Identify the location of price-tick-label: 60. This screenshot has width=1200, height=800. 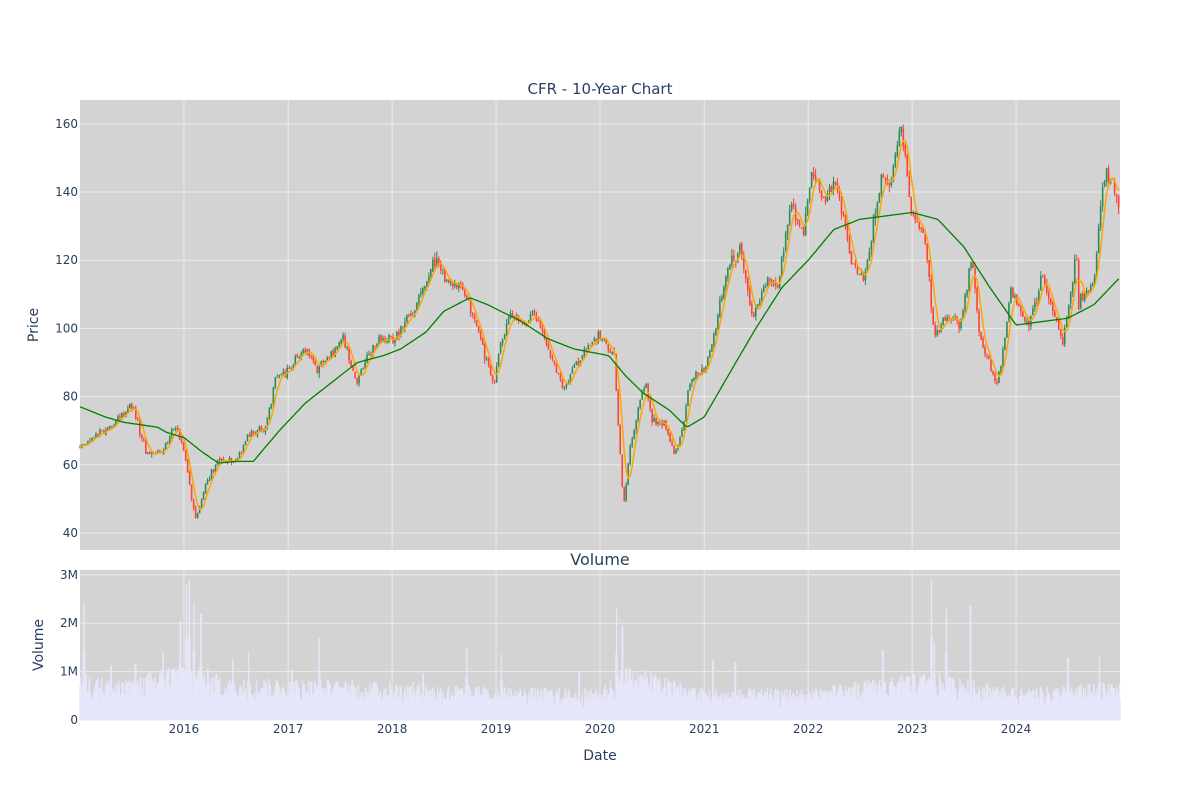
(70, 465).